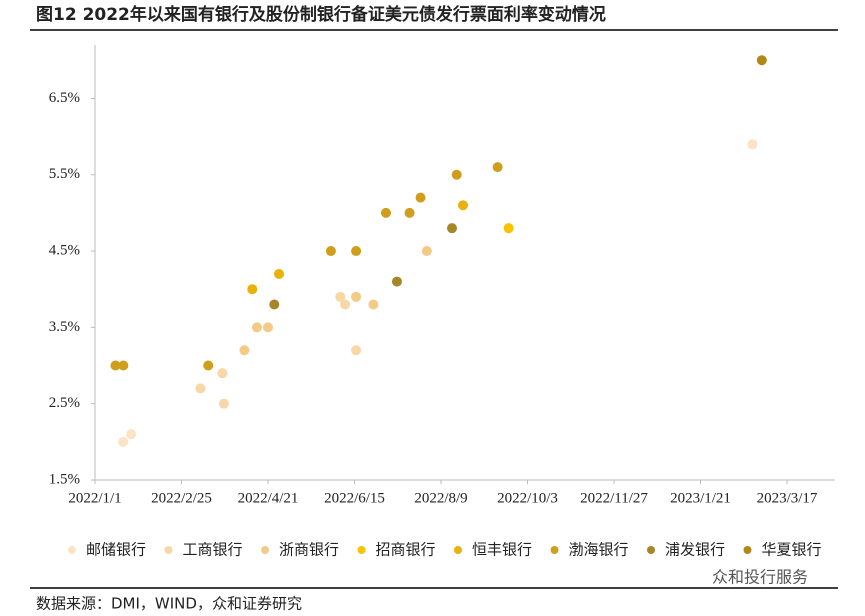  Describe the element at coordinates (760, 577) in the screenshot. I see `watermark: 众和投行服务` at that location.